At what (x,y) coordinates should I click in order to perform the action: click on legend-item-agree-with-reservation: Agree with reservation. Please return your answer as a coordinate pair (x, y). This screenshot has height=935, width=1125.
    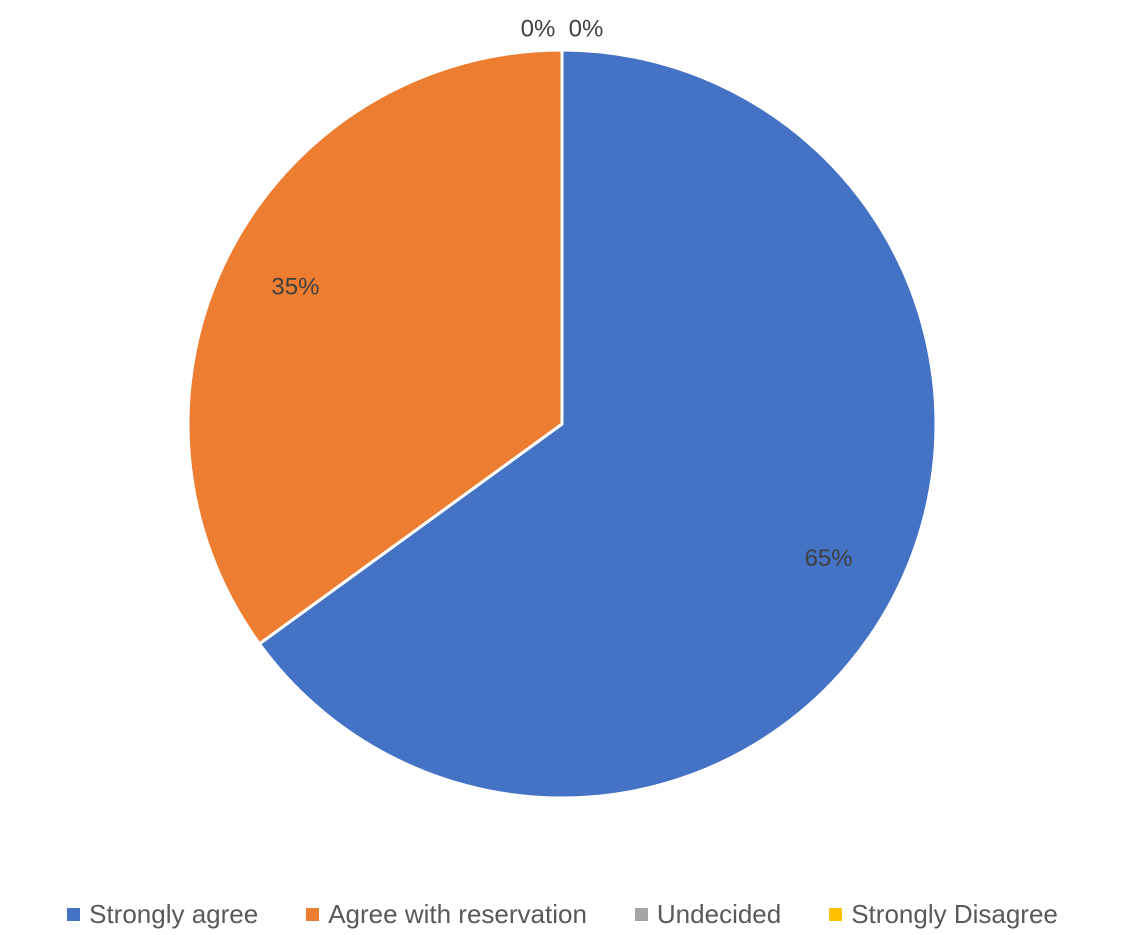
    Looking at the image, I should click on (446, 914).